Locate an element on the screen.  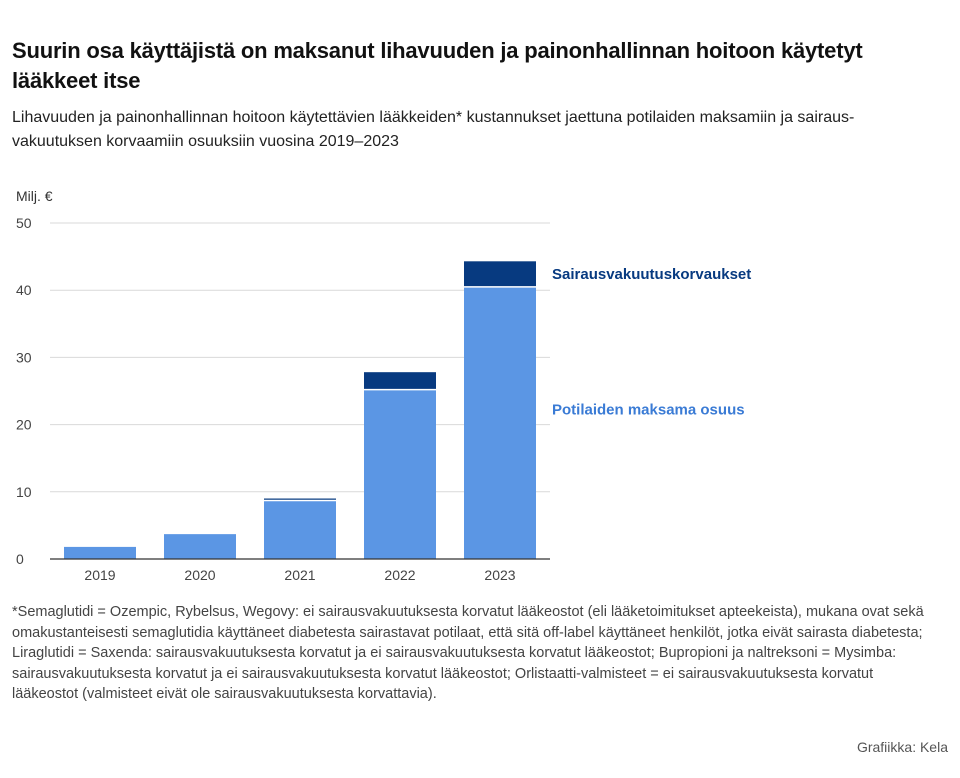
bar-patient-2019 is located at coordinates (100, 552).